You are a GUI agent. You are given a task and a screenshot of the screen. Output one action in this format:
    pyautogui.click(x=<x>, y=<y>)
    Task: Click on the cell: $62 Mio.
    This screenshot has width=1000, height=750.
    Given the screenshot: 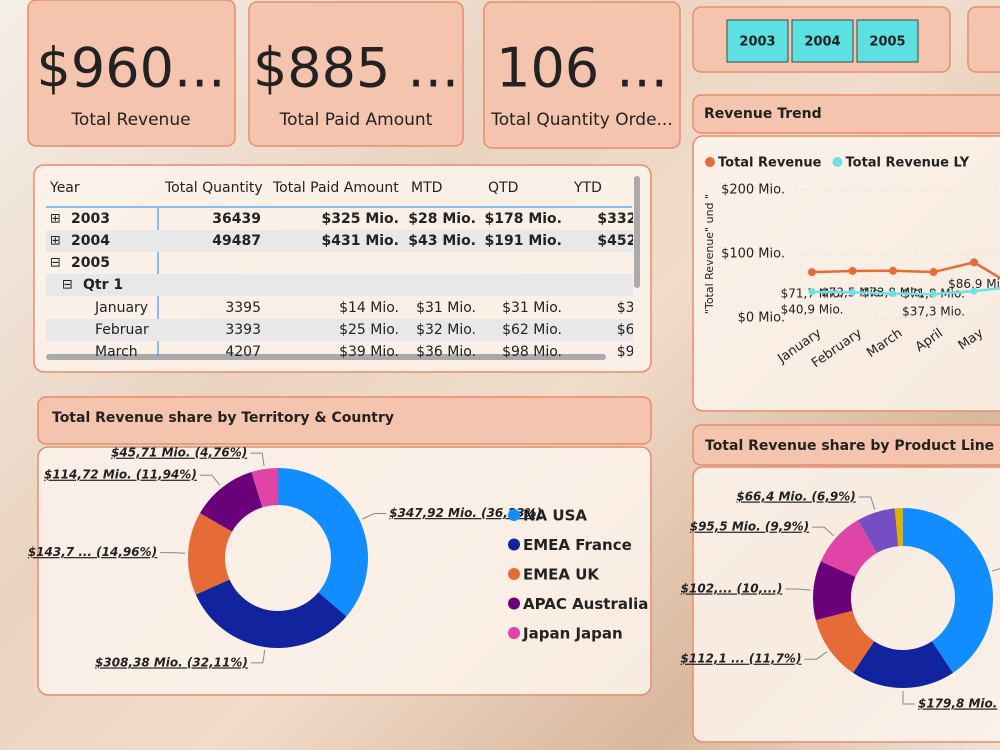 What is the action you would take?
    pyautogui.click(x=532, y=330)
    